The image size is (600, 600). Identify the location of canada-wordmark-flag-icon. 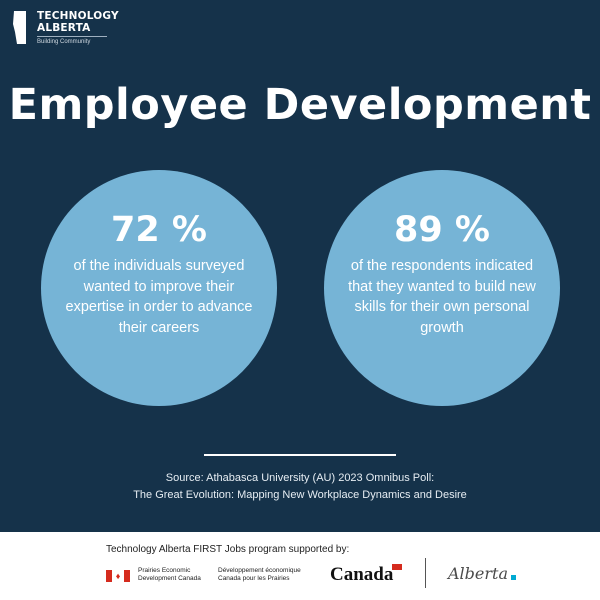
(397, 567).